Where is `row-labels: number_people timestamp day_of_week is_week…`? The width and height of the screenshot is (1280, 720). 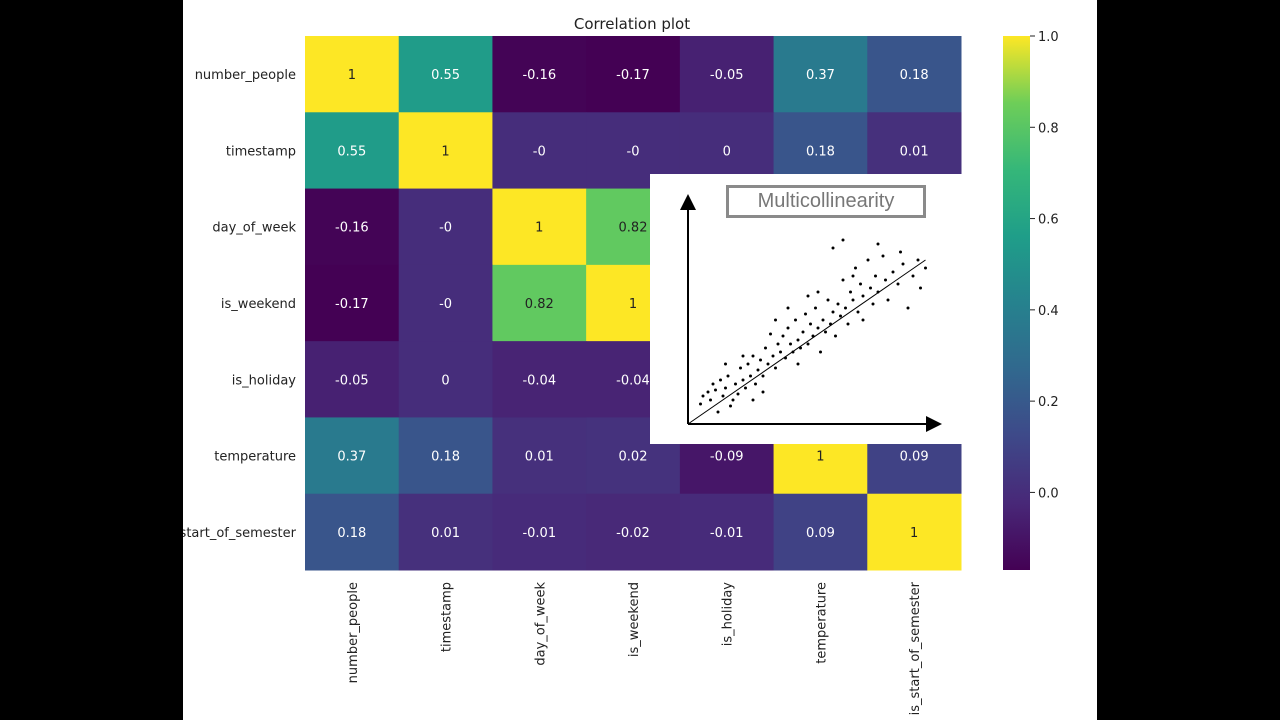 row-labels: number_people timestamp day_of_week is_week… is located at coordinates (240, 304).